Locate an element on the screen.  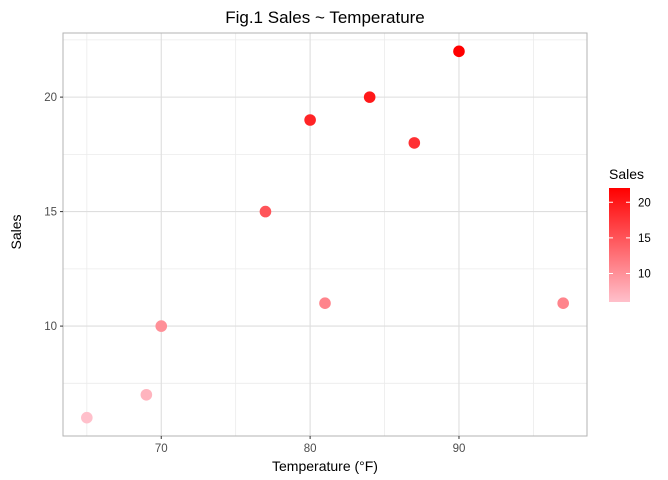
x-axis-ticks: 70 80 90 is located at coordinates (310, 445).